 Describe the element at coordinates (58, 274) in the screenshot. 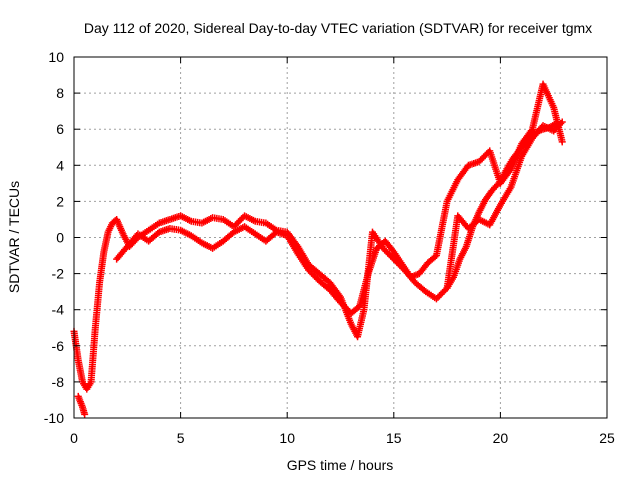

I see `y-tick-label: -2` at that location.